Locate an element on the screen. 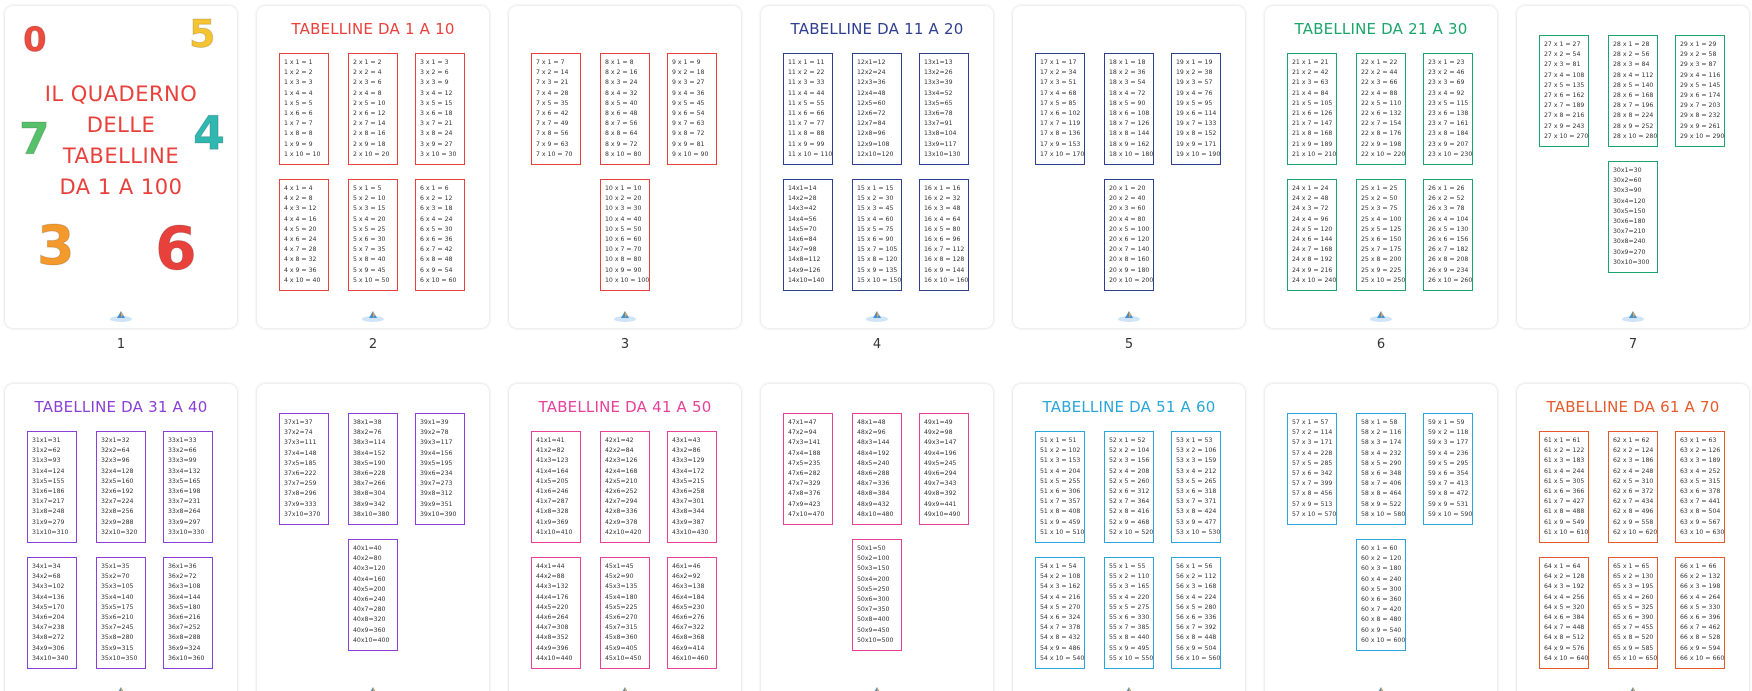 The image size is (1752, 691). table-row: 7 x 9 = 63 is located at coordinates (552, 144).